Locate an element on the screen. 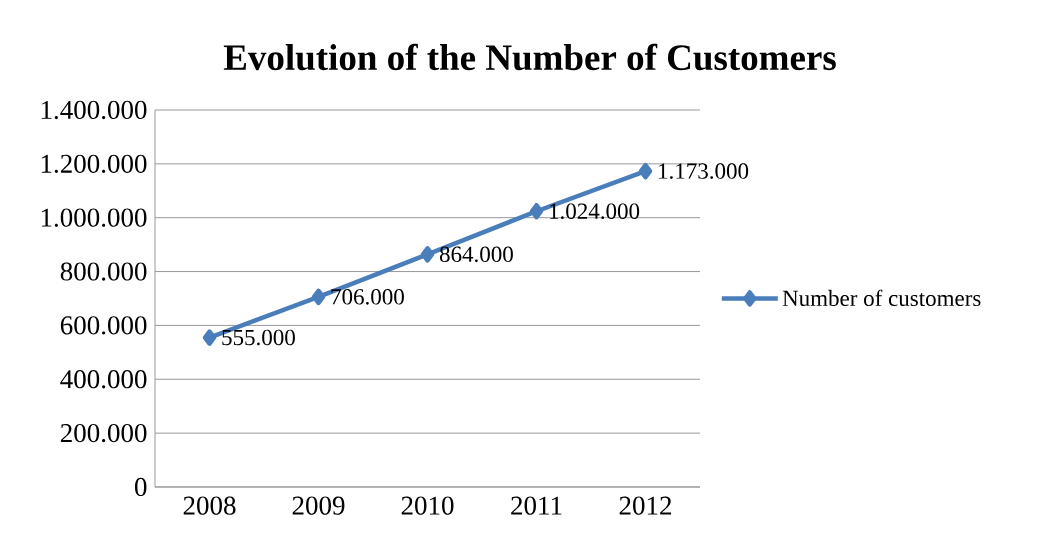  x-tick-label: 2008 is located at coordinates (209, 505).